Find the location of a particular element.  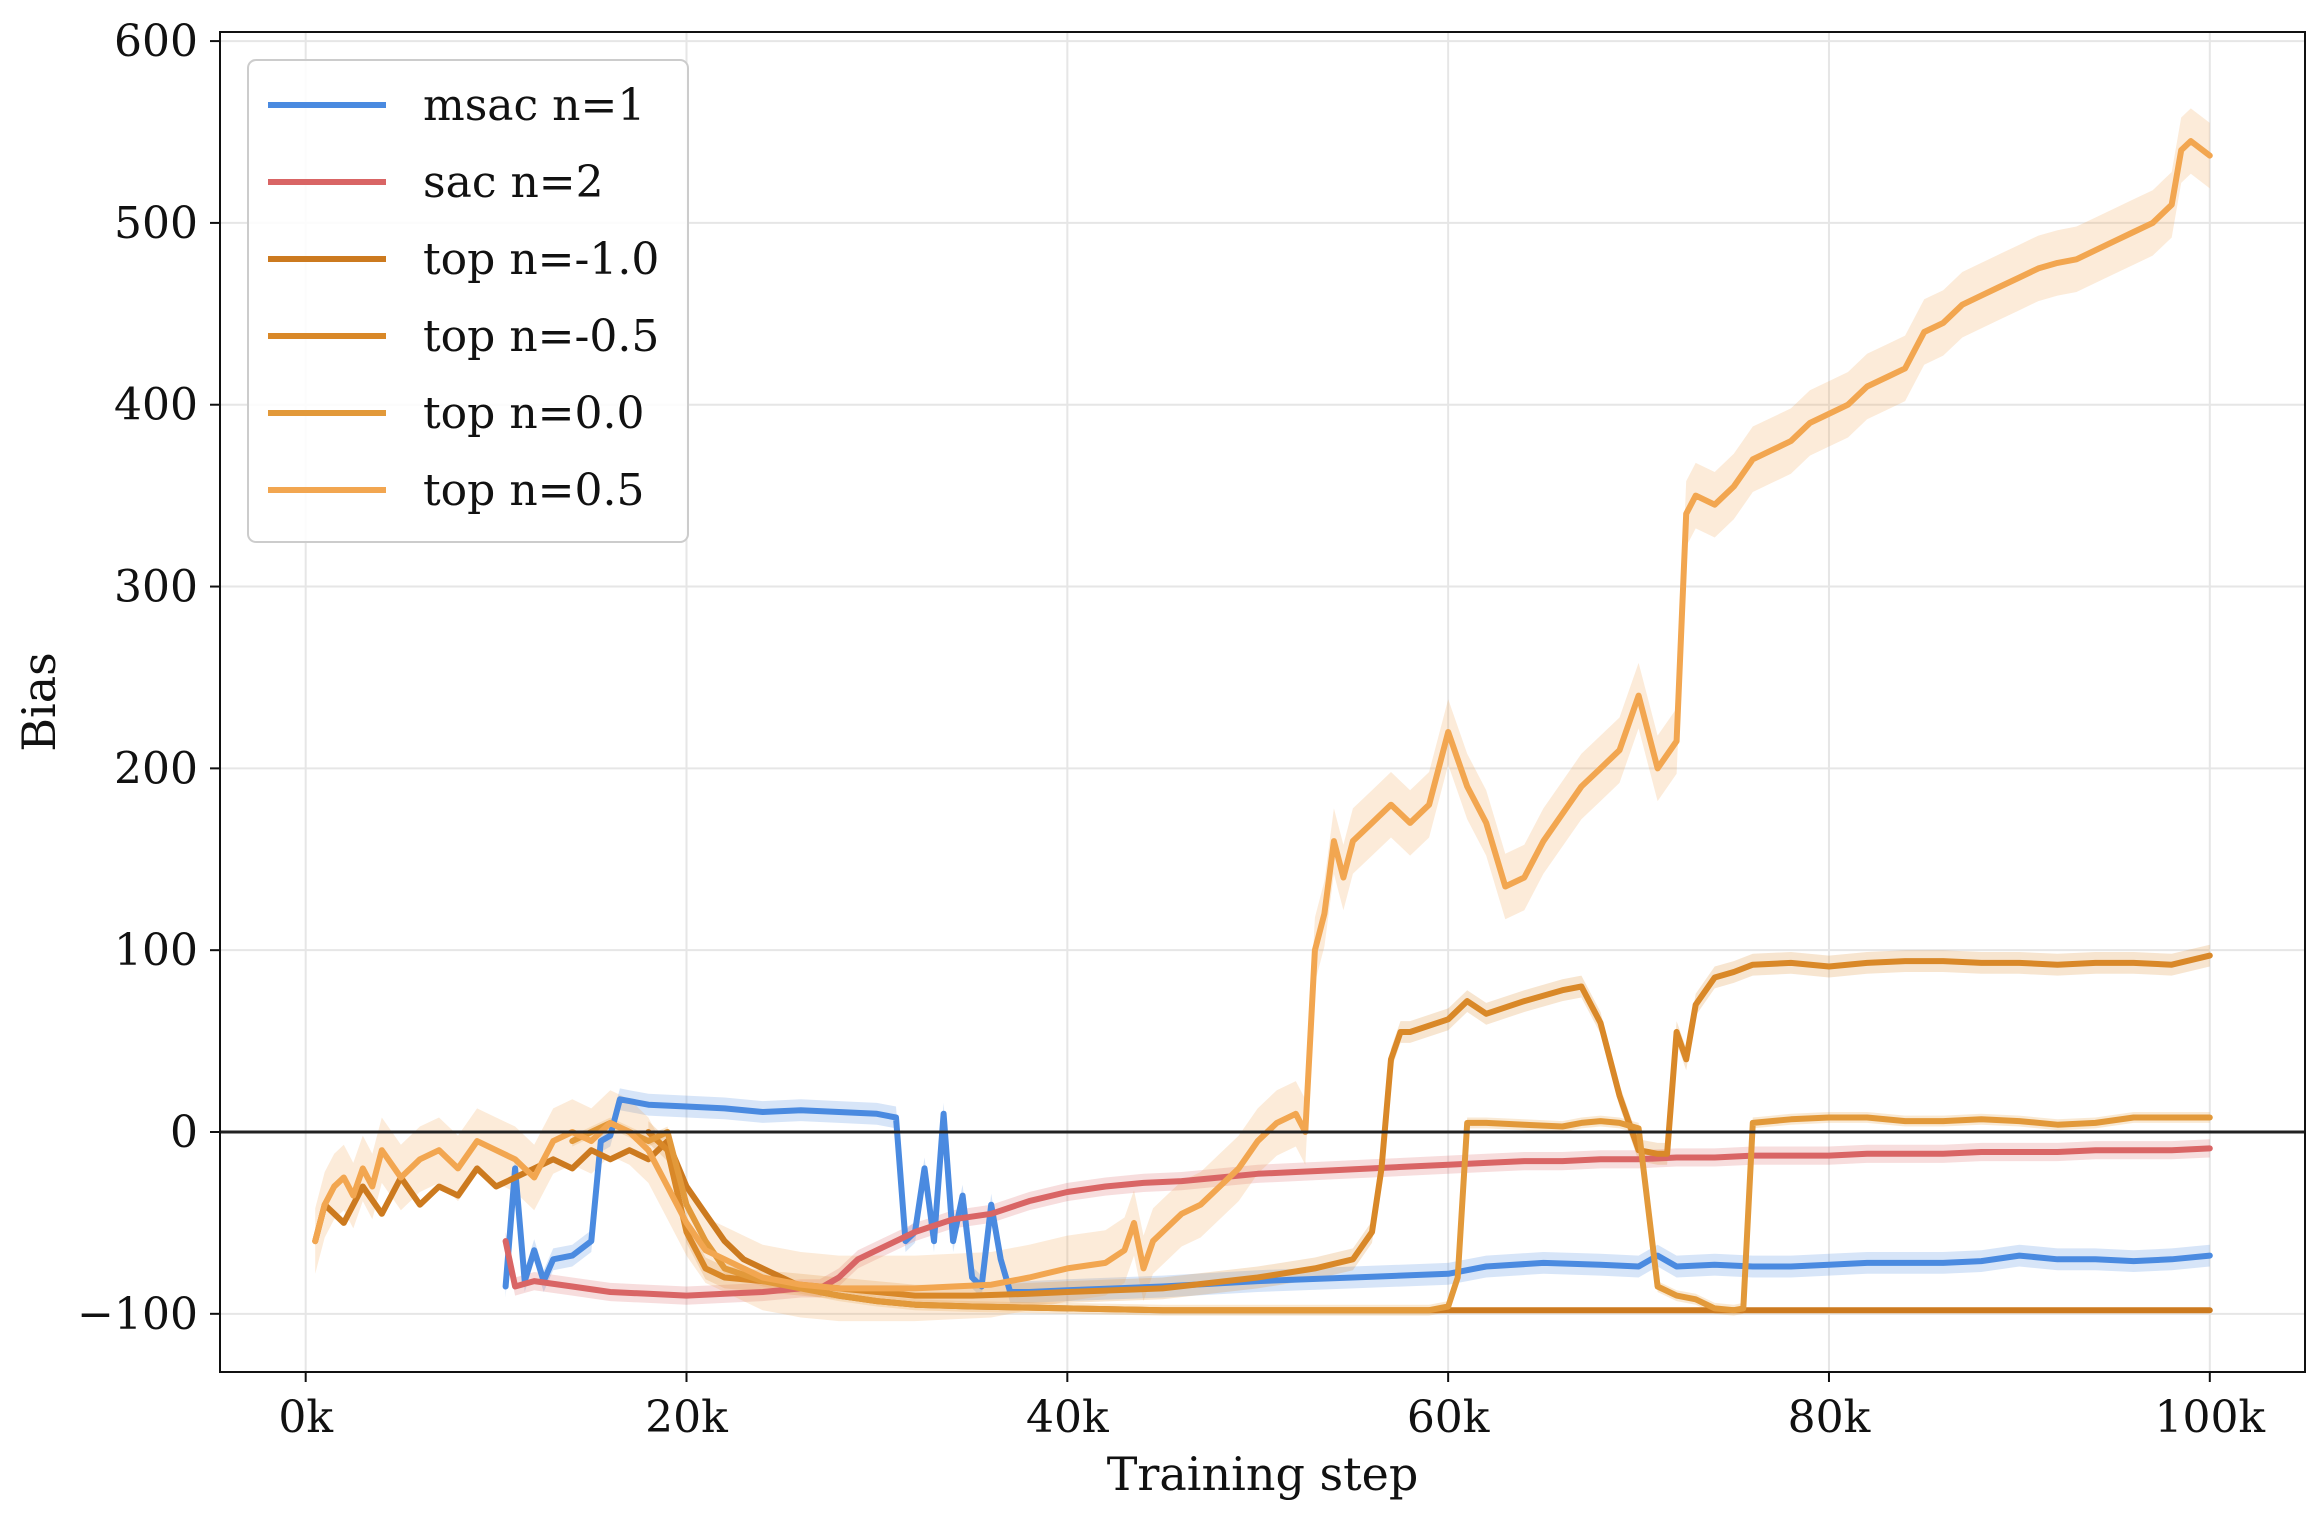

x-tick-label: 20k is located at coordinates (686, 1417).